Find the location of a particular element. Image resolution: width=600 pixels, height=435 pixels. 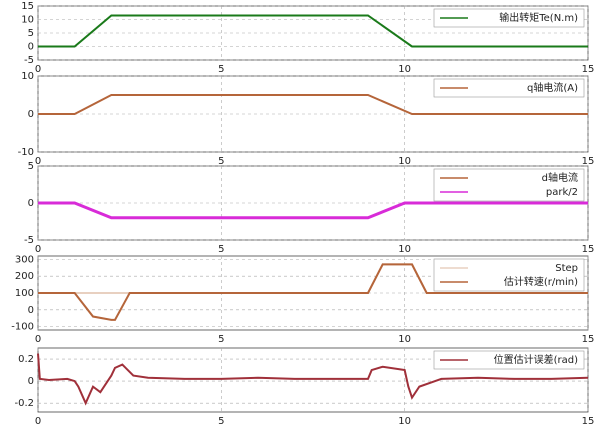

legend-label: park/2 is located at coordinates (562, 192).